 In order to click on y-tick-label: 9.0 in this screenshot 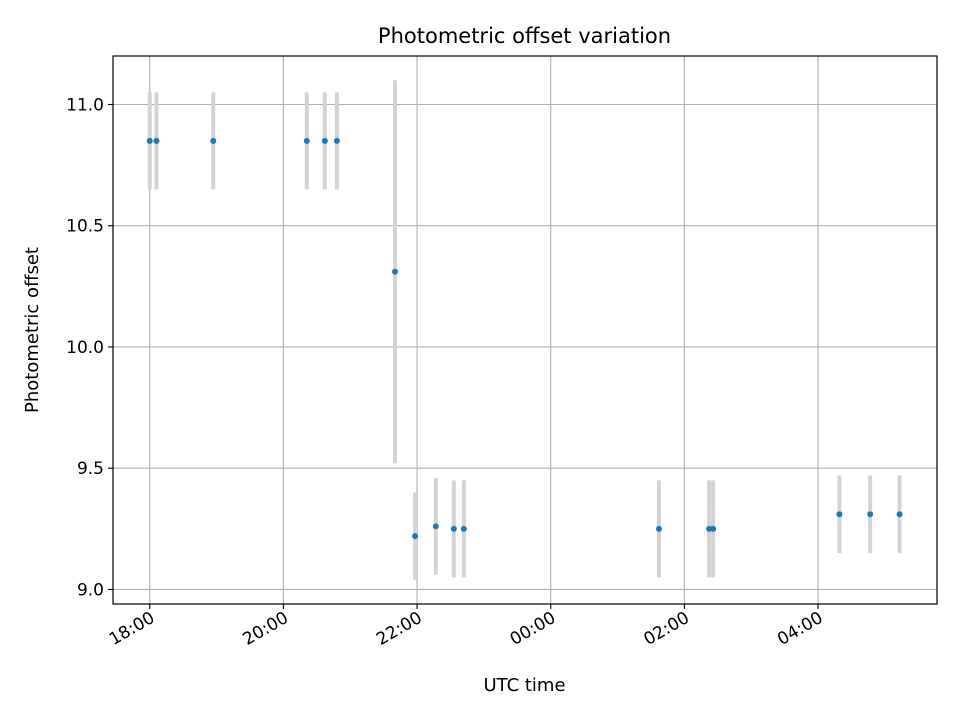, I will do `click(90, 590)`.